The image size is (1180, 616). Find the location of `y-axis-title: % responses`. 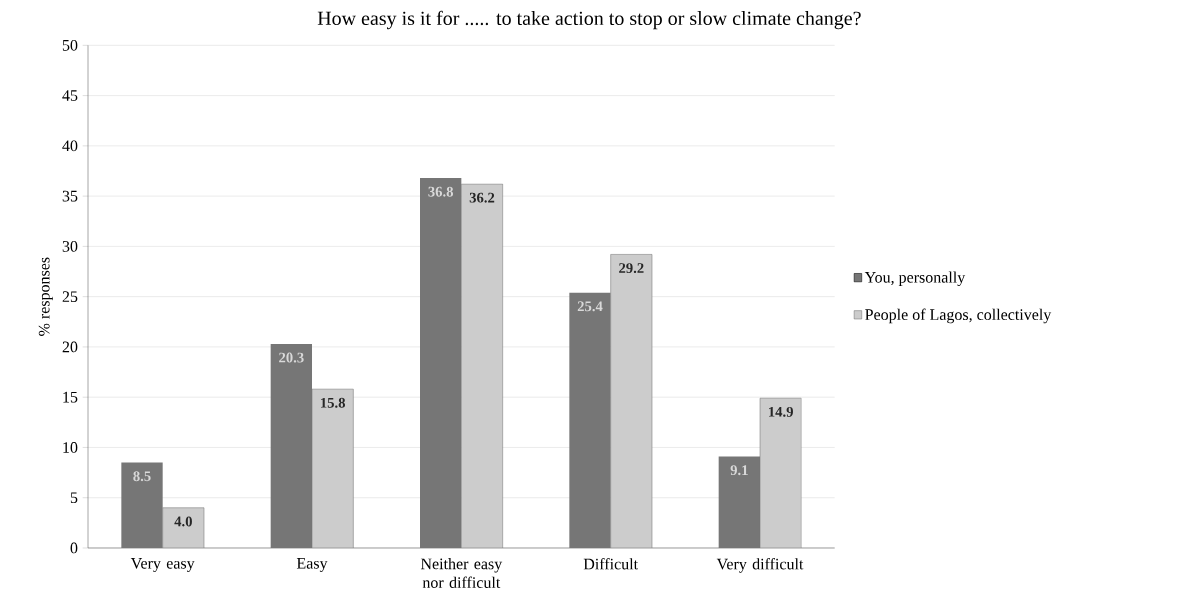

y-axis-title: % responses is located at coordinates (45, 296).